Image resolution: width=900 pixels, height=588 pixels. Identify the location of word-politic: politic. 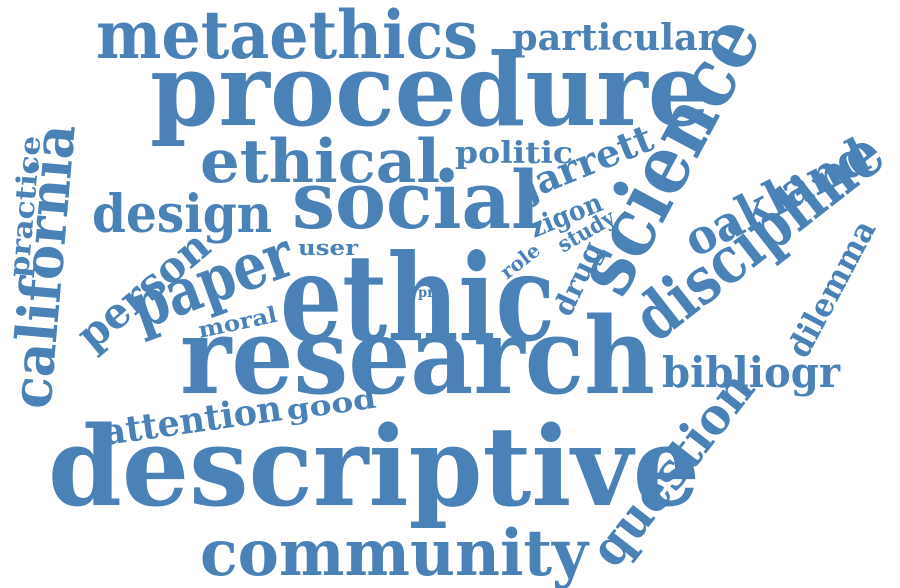
(514, 153).